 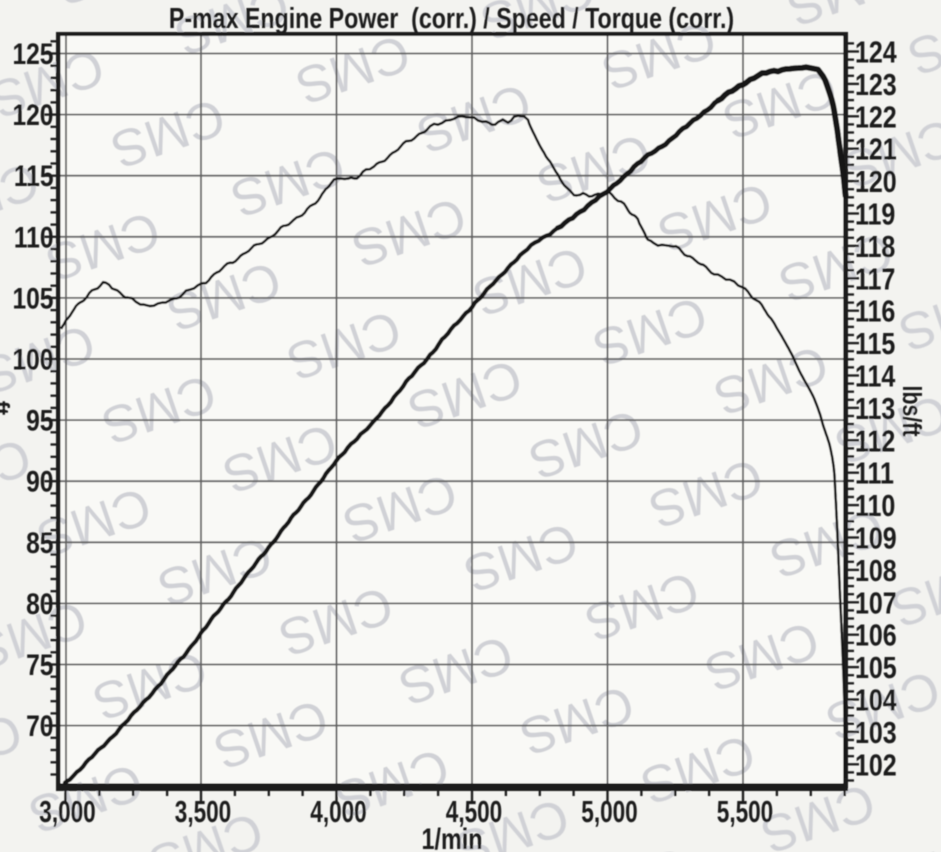 I want to click on svg-text: 102, so click(x=876, y=765).